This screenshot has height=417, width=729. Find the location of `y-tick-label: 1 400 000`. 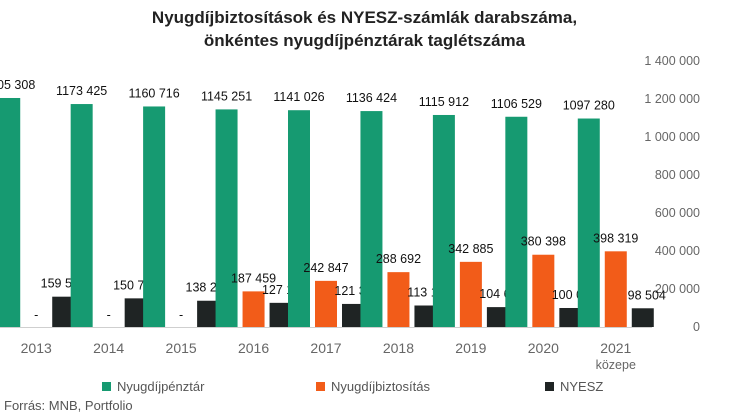

y-tick-label: 1 400 000 is located at coordinates (672, 61).